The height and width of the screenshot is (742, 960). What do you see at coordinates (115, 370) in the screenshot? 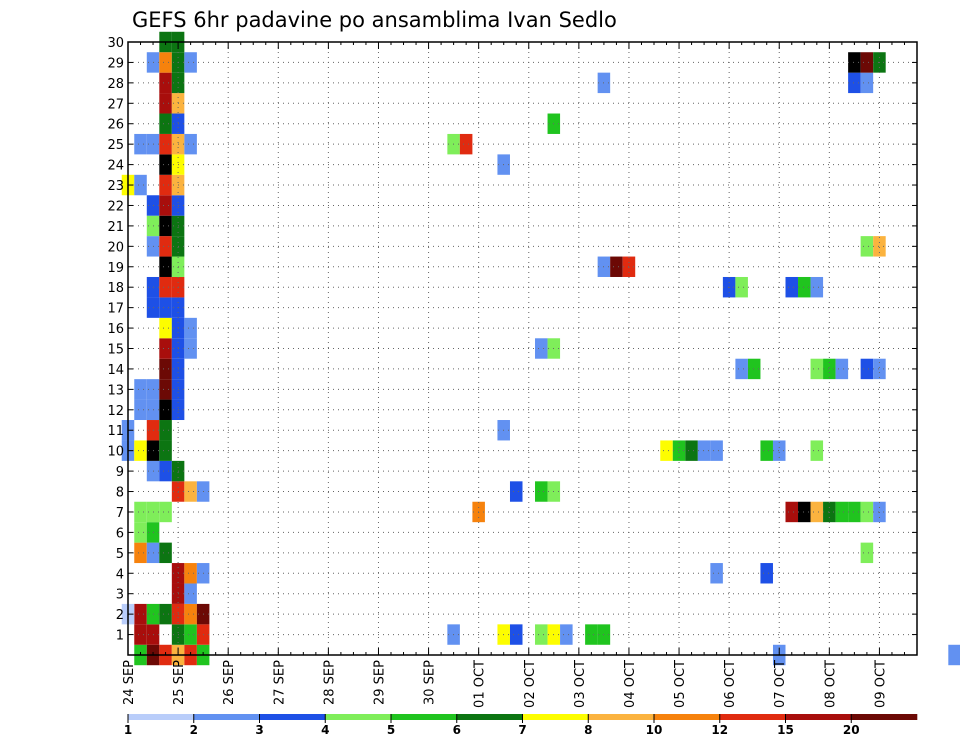
I see `y-tick-label: 14` at bounding box center [115, 370].